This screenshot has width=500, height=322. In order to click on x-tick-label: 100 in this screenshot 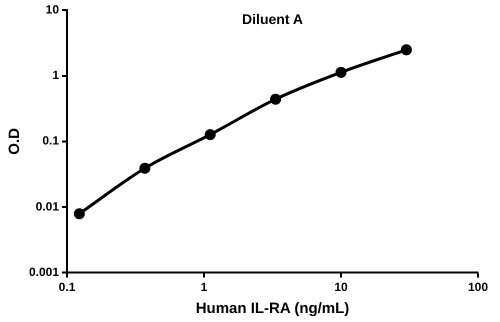, I will do `click(478, 287)`.